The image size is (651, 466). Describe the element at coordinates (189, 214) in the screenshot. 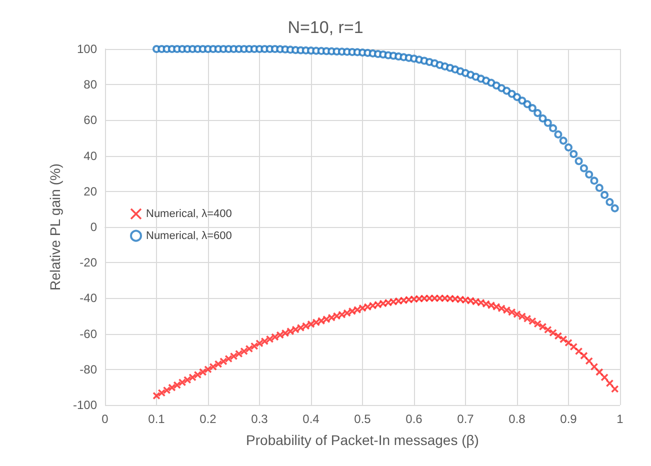

I see `legend-label: Numerical, λ=400` at that location.